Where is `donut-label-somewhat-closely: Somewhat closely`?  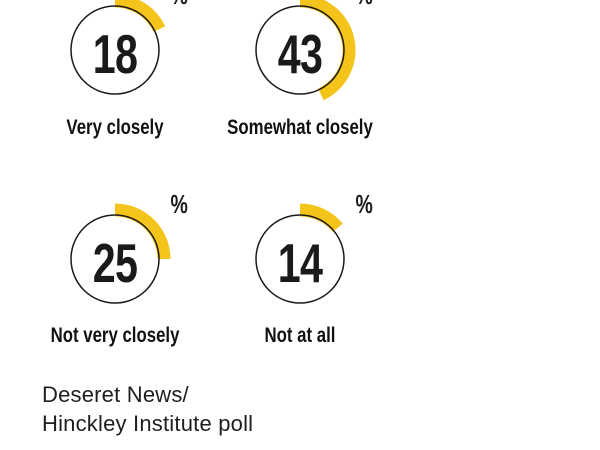
donut-label-somewhat-closely: Somewhat closely is located at coordinates (300, 127).